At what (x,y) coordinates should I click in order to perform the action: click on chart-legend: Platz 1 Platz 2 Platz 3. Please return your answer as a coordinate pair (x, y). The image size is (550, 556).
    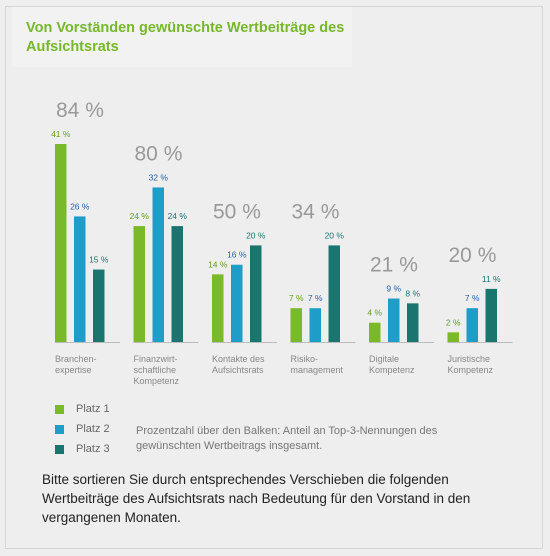
    Looking at the image, I should click on (82, 429).